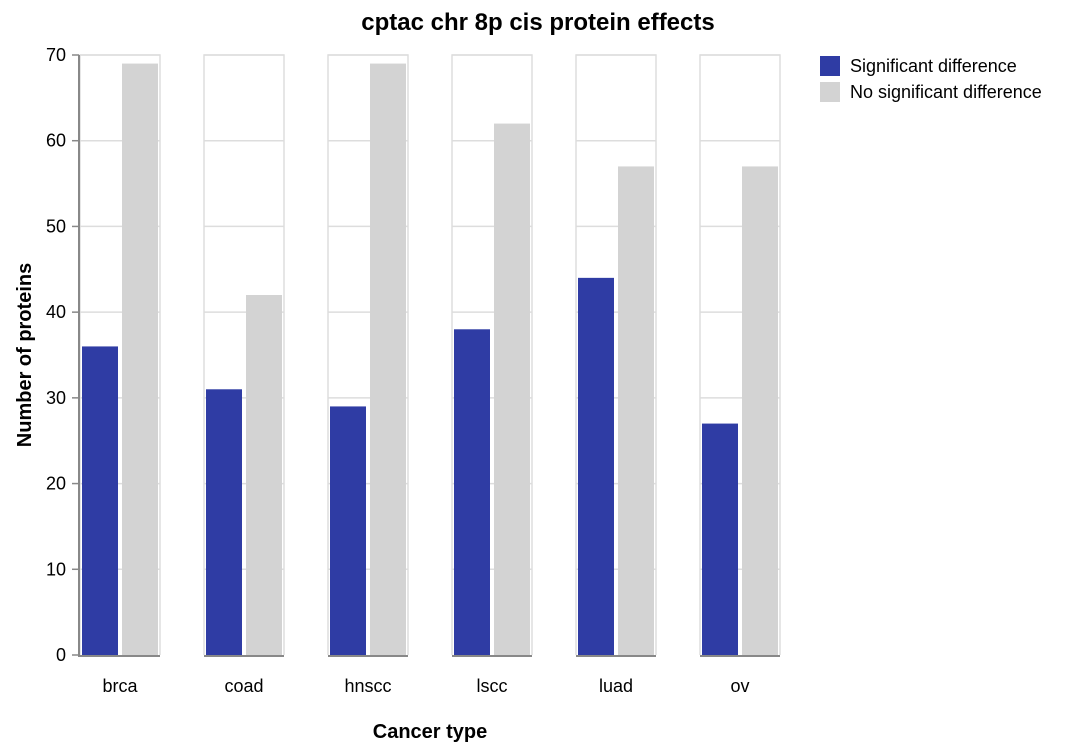  Describe the element at coordinates (596, 466) in the screenshot. I see `bar-luad-significant` at that location.